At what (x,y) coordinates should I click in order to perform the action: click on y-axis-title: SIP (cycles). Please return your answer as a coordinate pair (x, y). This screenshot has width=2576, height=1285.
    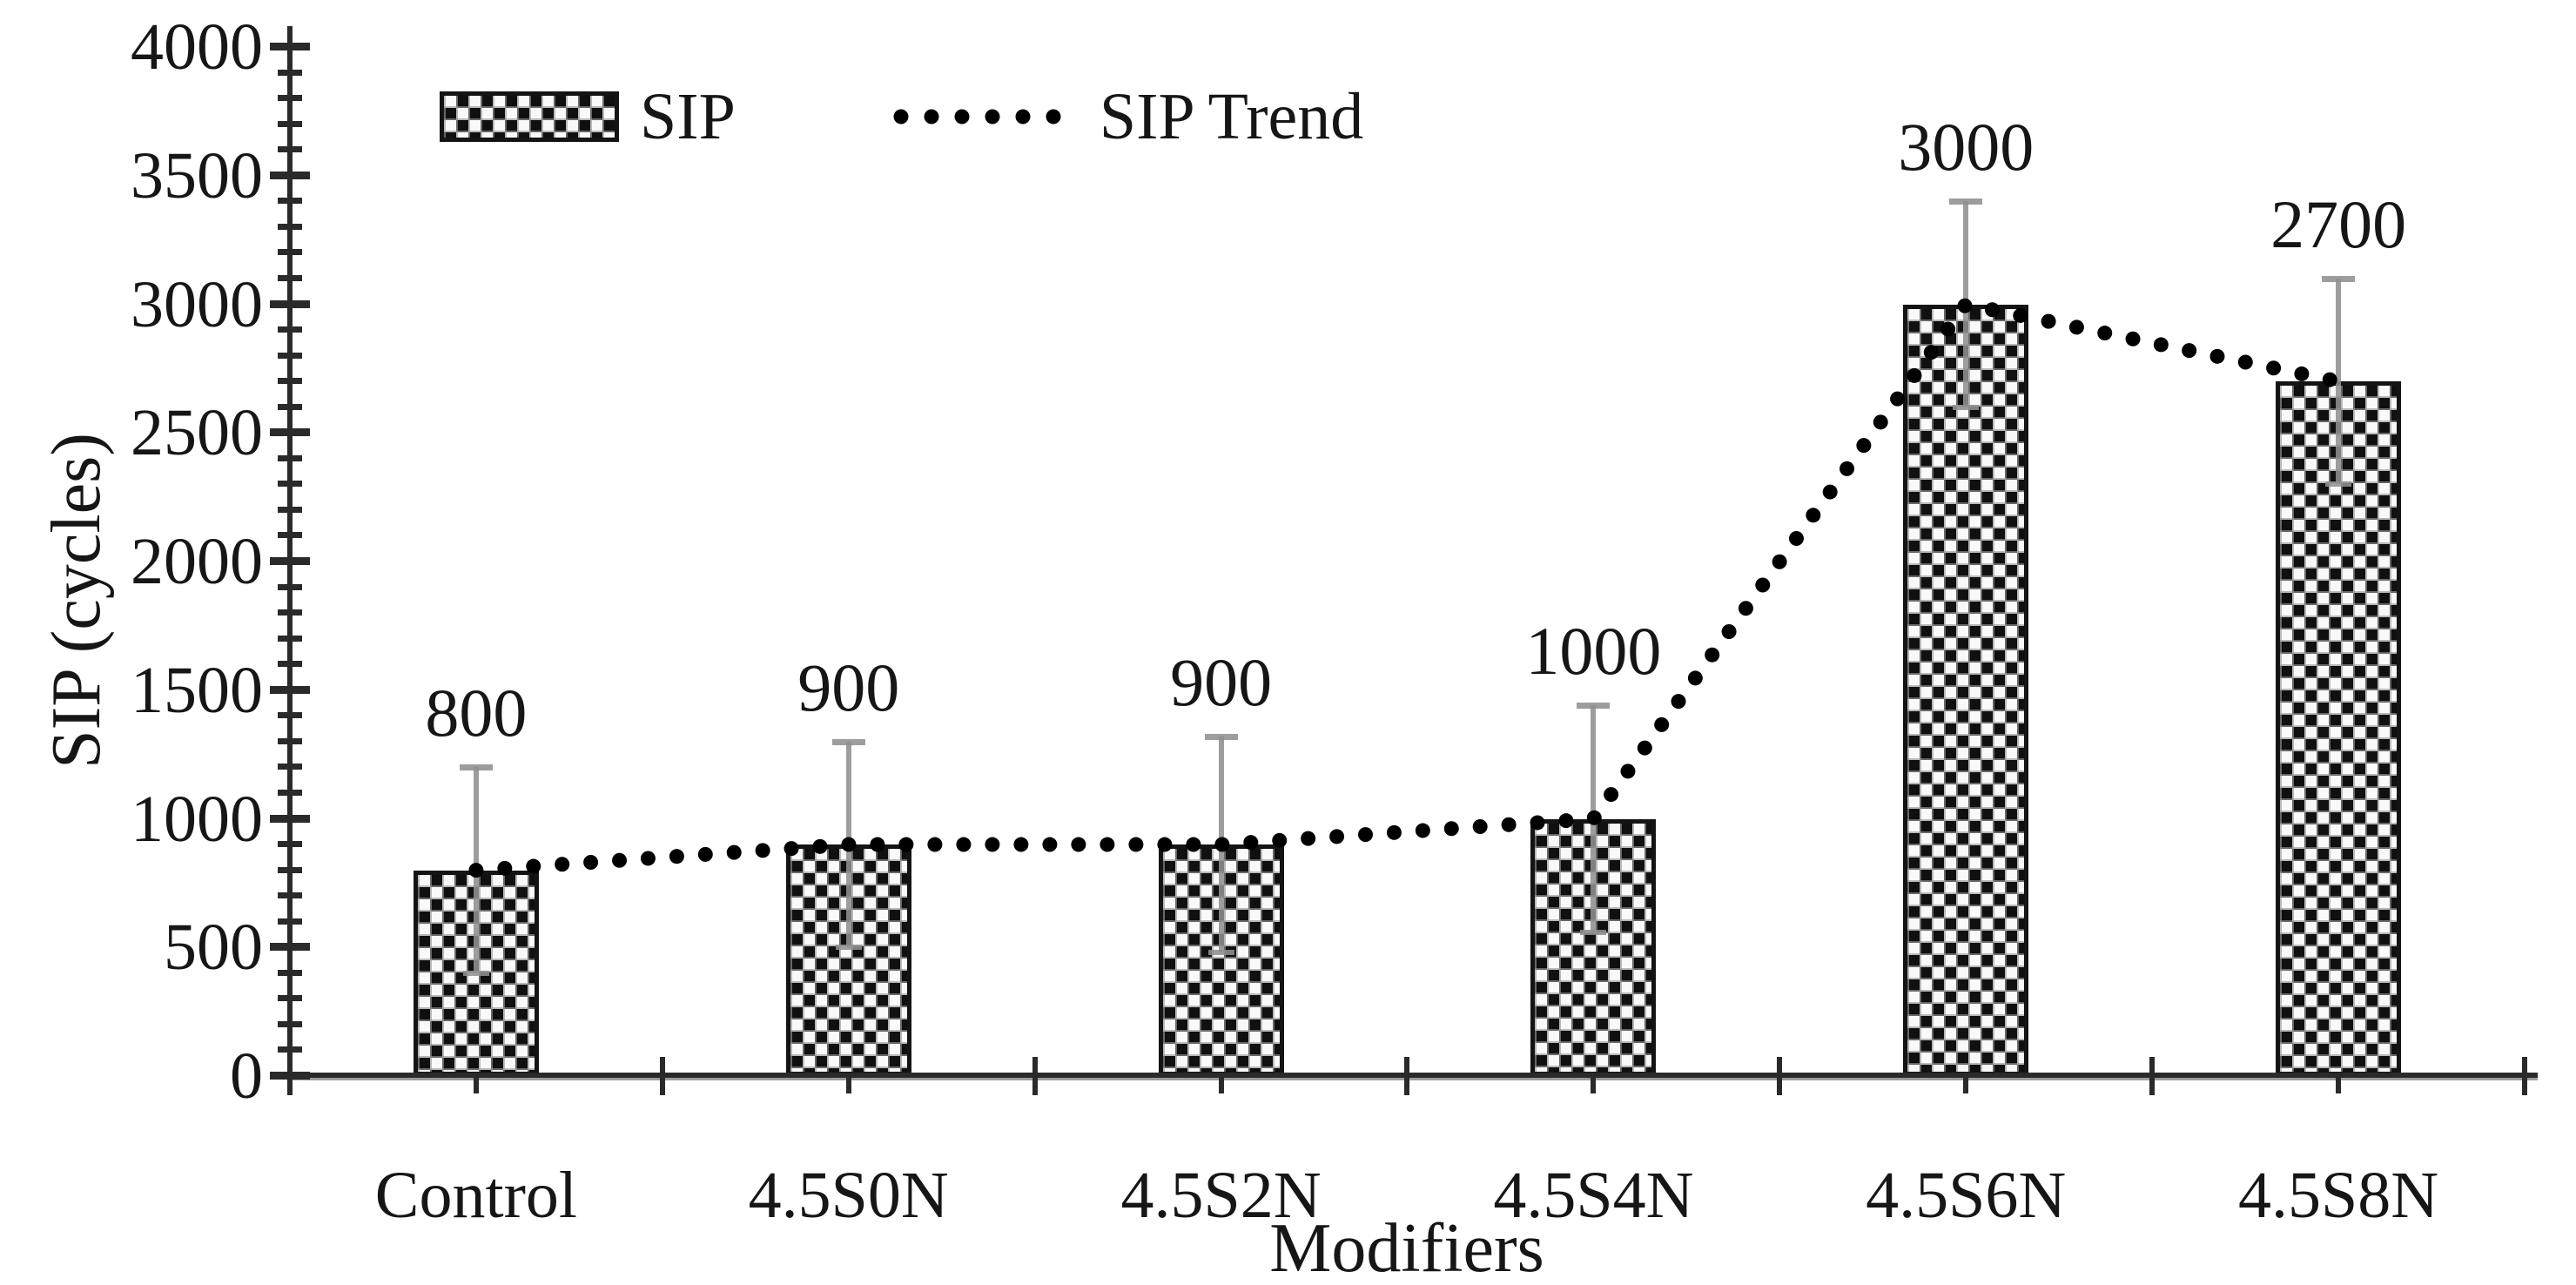
    Looking at the image, I should click on (76, 601).